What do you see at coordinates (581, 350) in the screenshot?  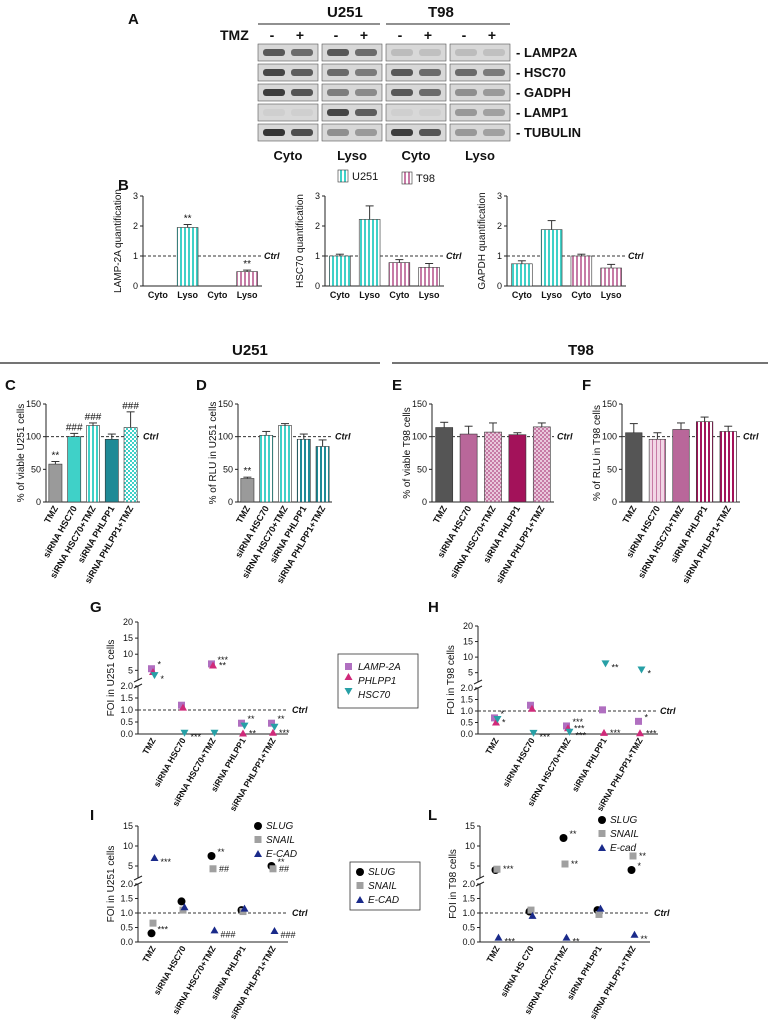 I see `group-title-t98: T98` at bounding box center [581, 350].